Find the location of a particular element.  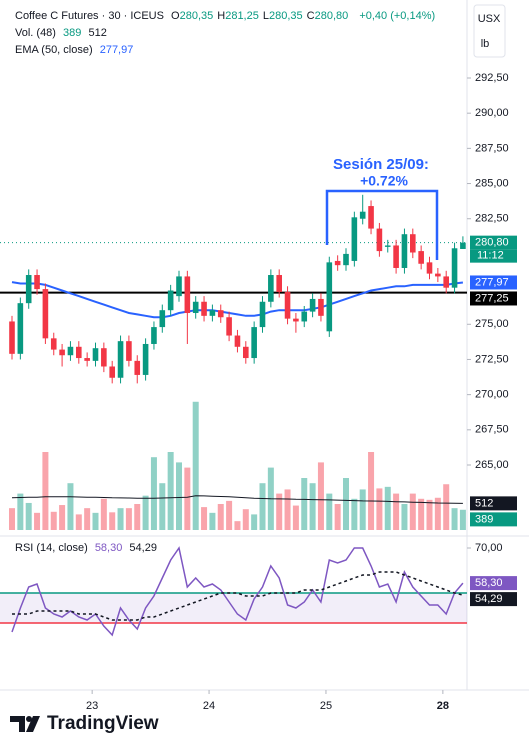

y-tick-label: 285,00 is located at coordinates (492, 183).